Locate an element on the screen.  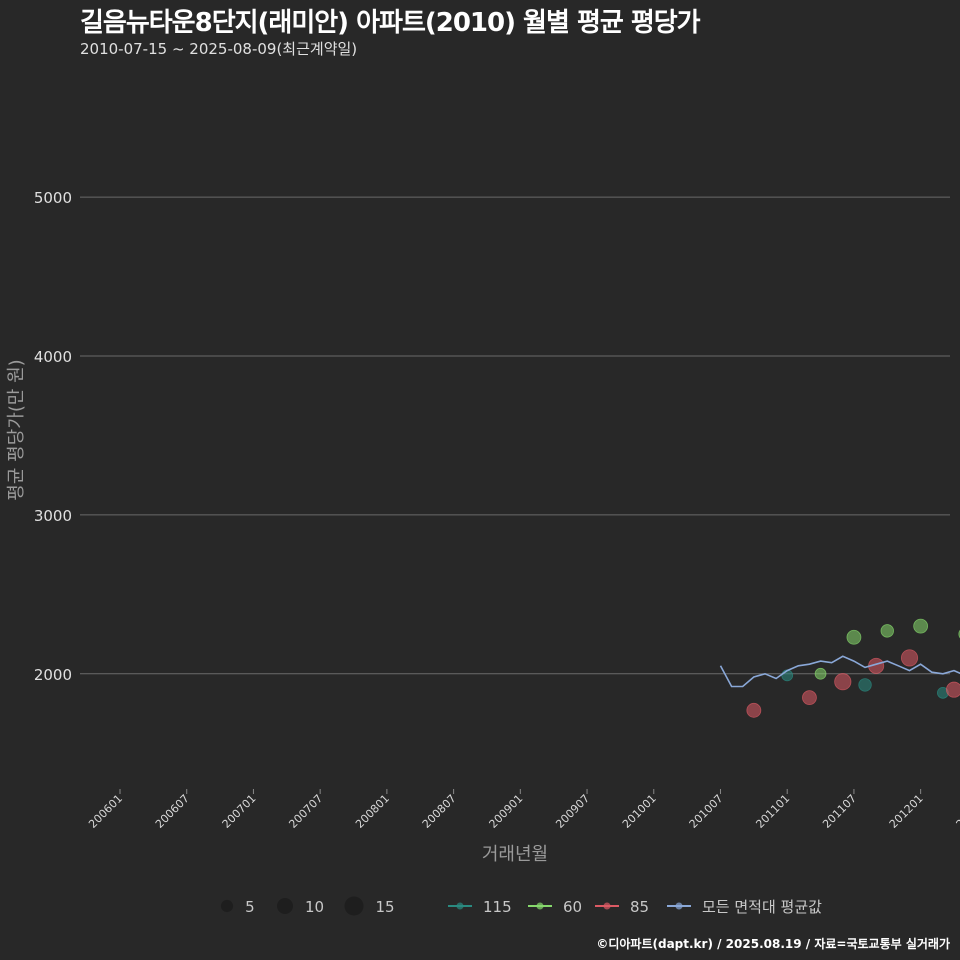
x-tick-label: 200801 is located at coordinates (372, 811).